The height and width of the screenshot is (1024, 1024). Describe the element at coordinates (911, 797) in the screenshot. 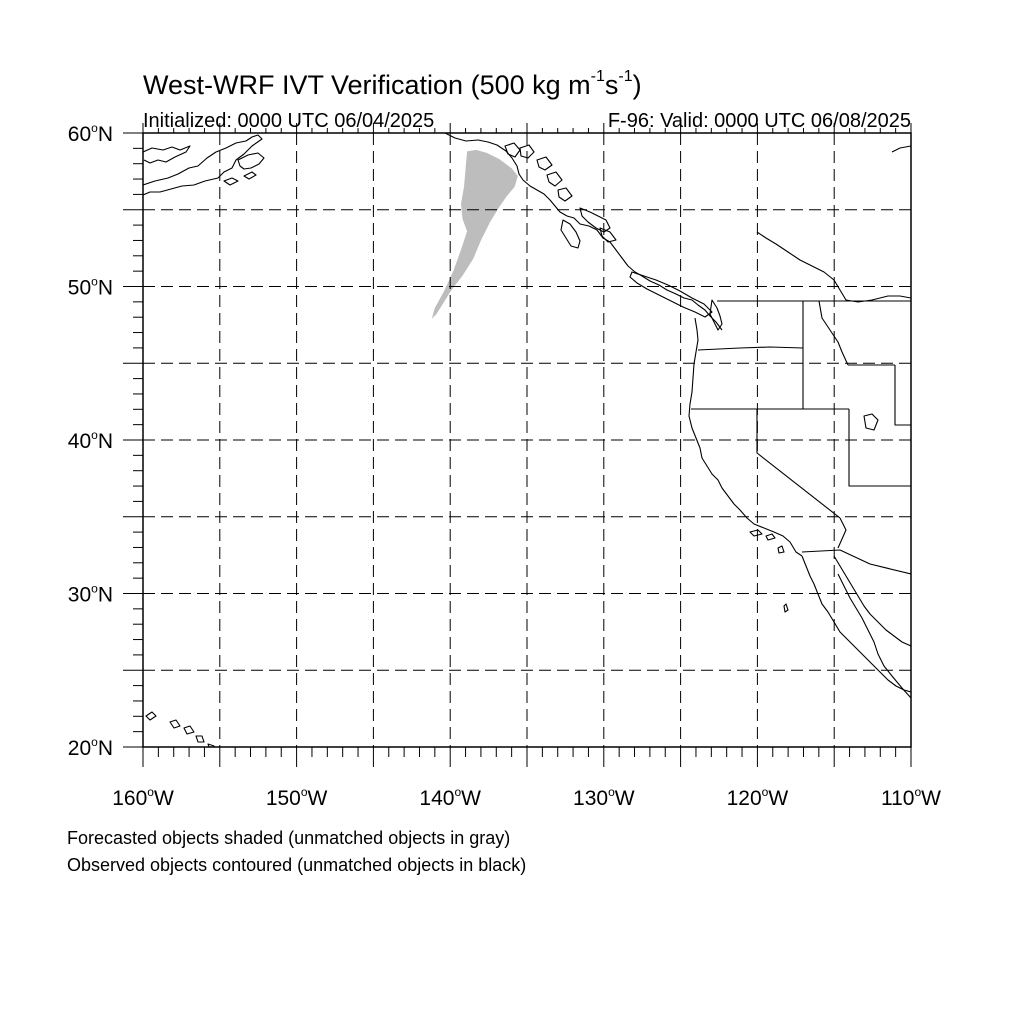

I see `lon-label-110W: 110oW` at that location.